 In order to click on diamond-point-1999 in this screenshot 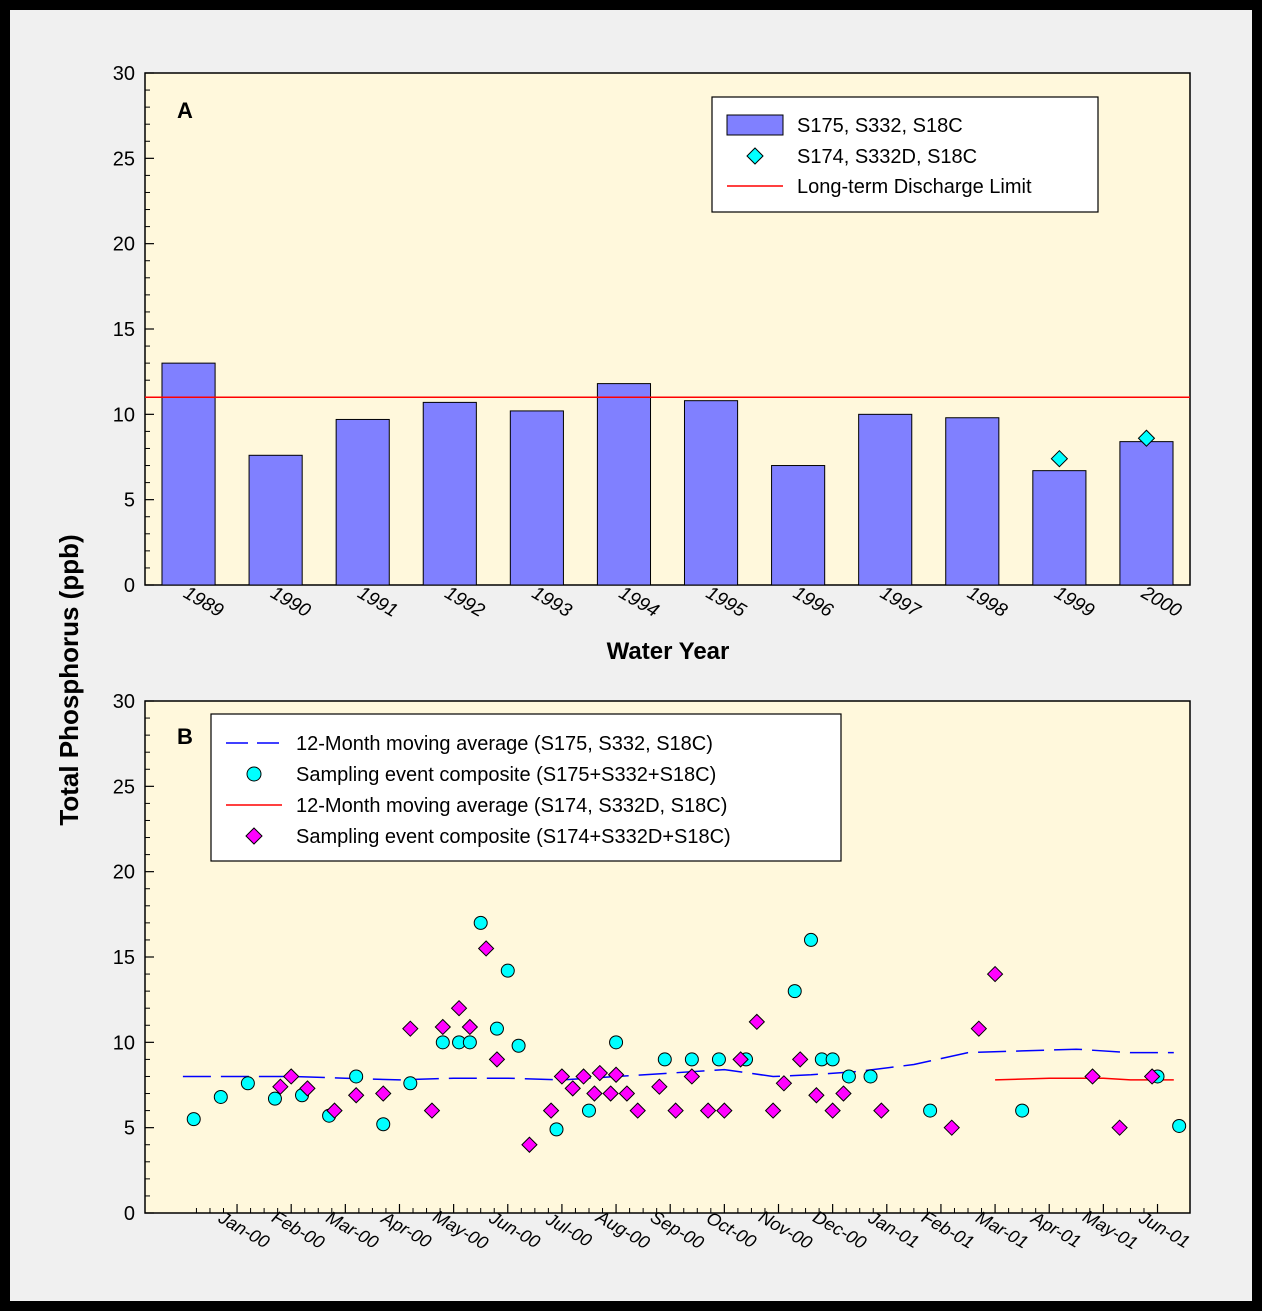, I will do `click(1059, 458)`.